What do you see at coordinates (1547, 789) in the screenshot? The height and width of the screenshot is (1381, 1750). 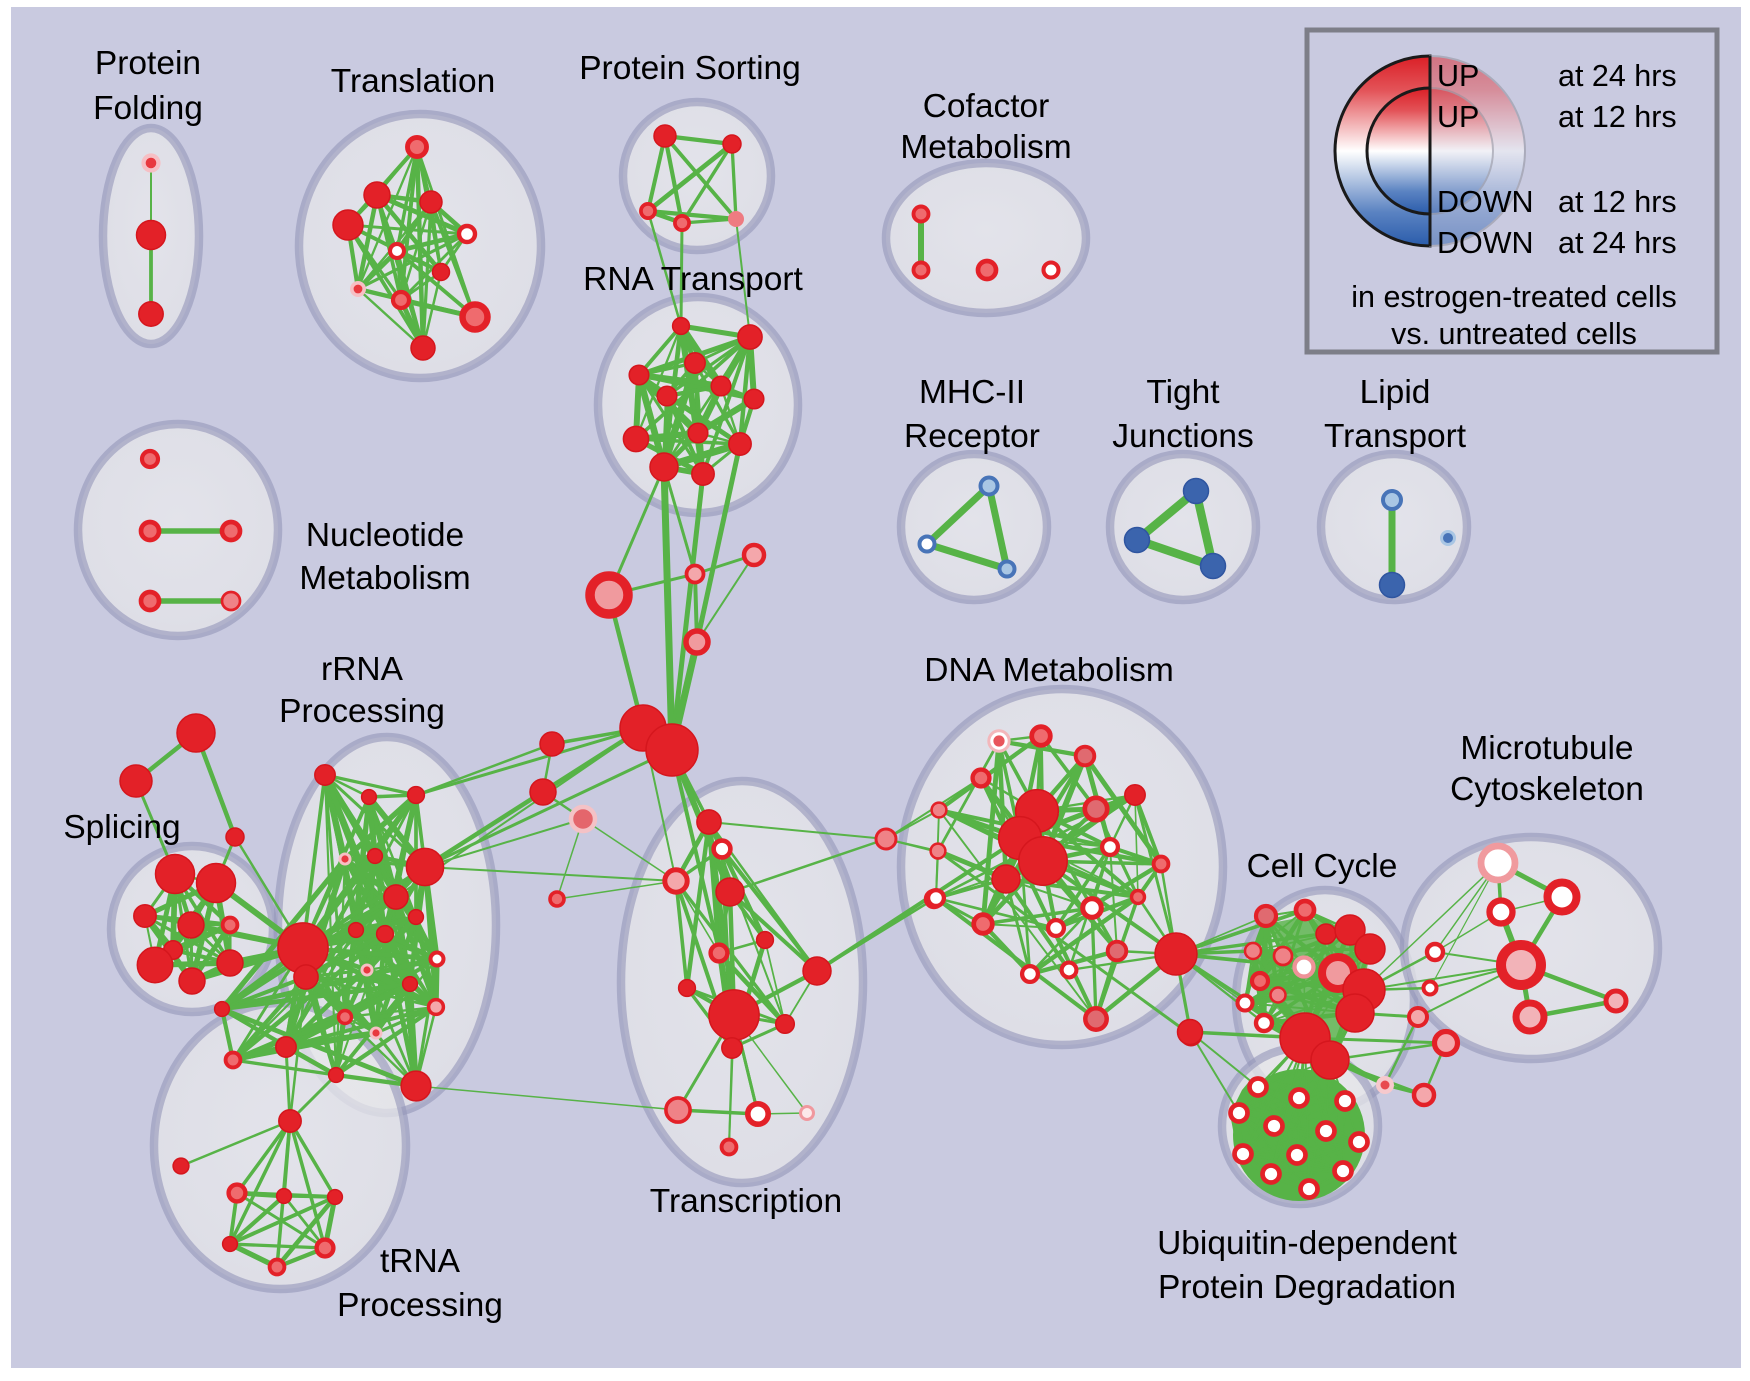 I see `svg-text: Cytoskeleton` at bounding box center [1547, 789].